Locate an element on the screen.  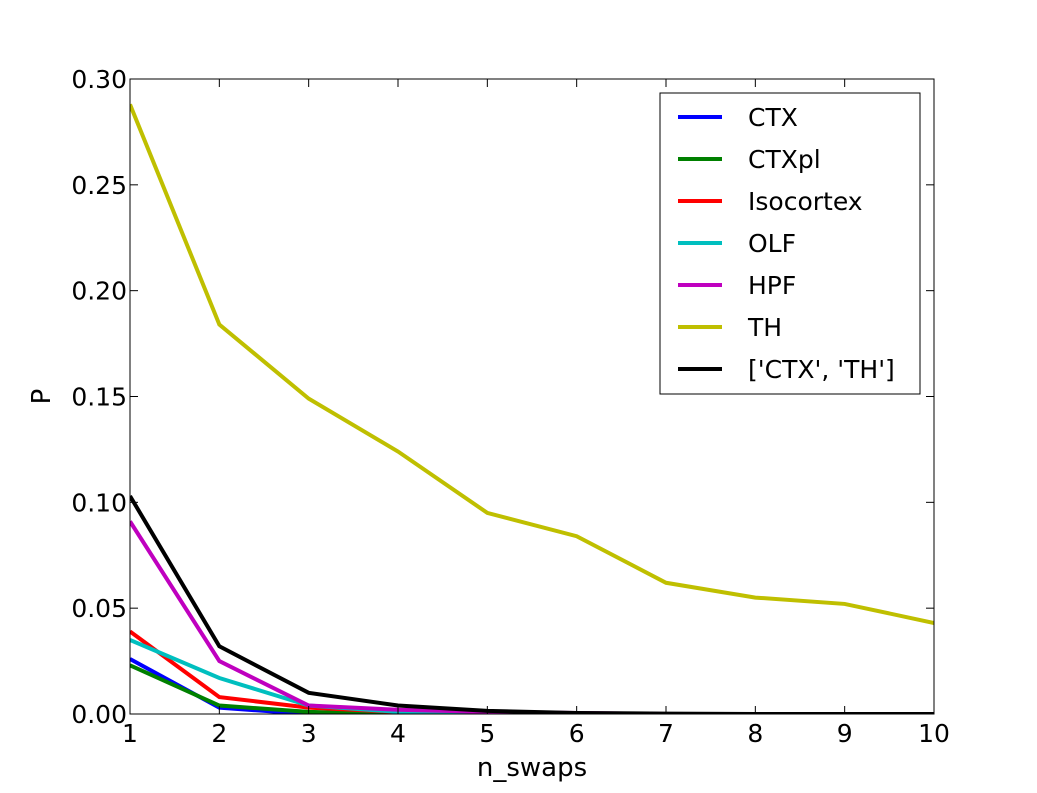
legend-label-6: ['CTX', 'TH'] is located at coordinates (821, 369).